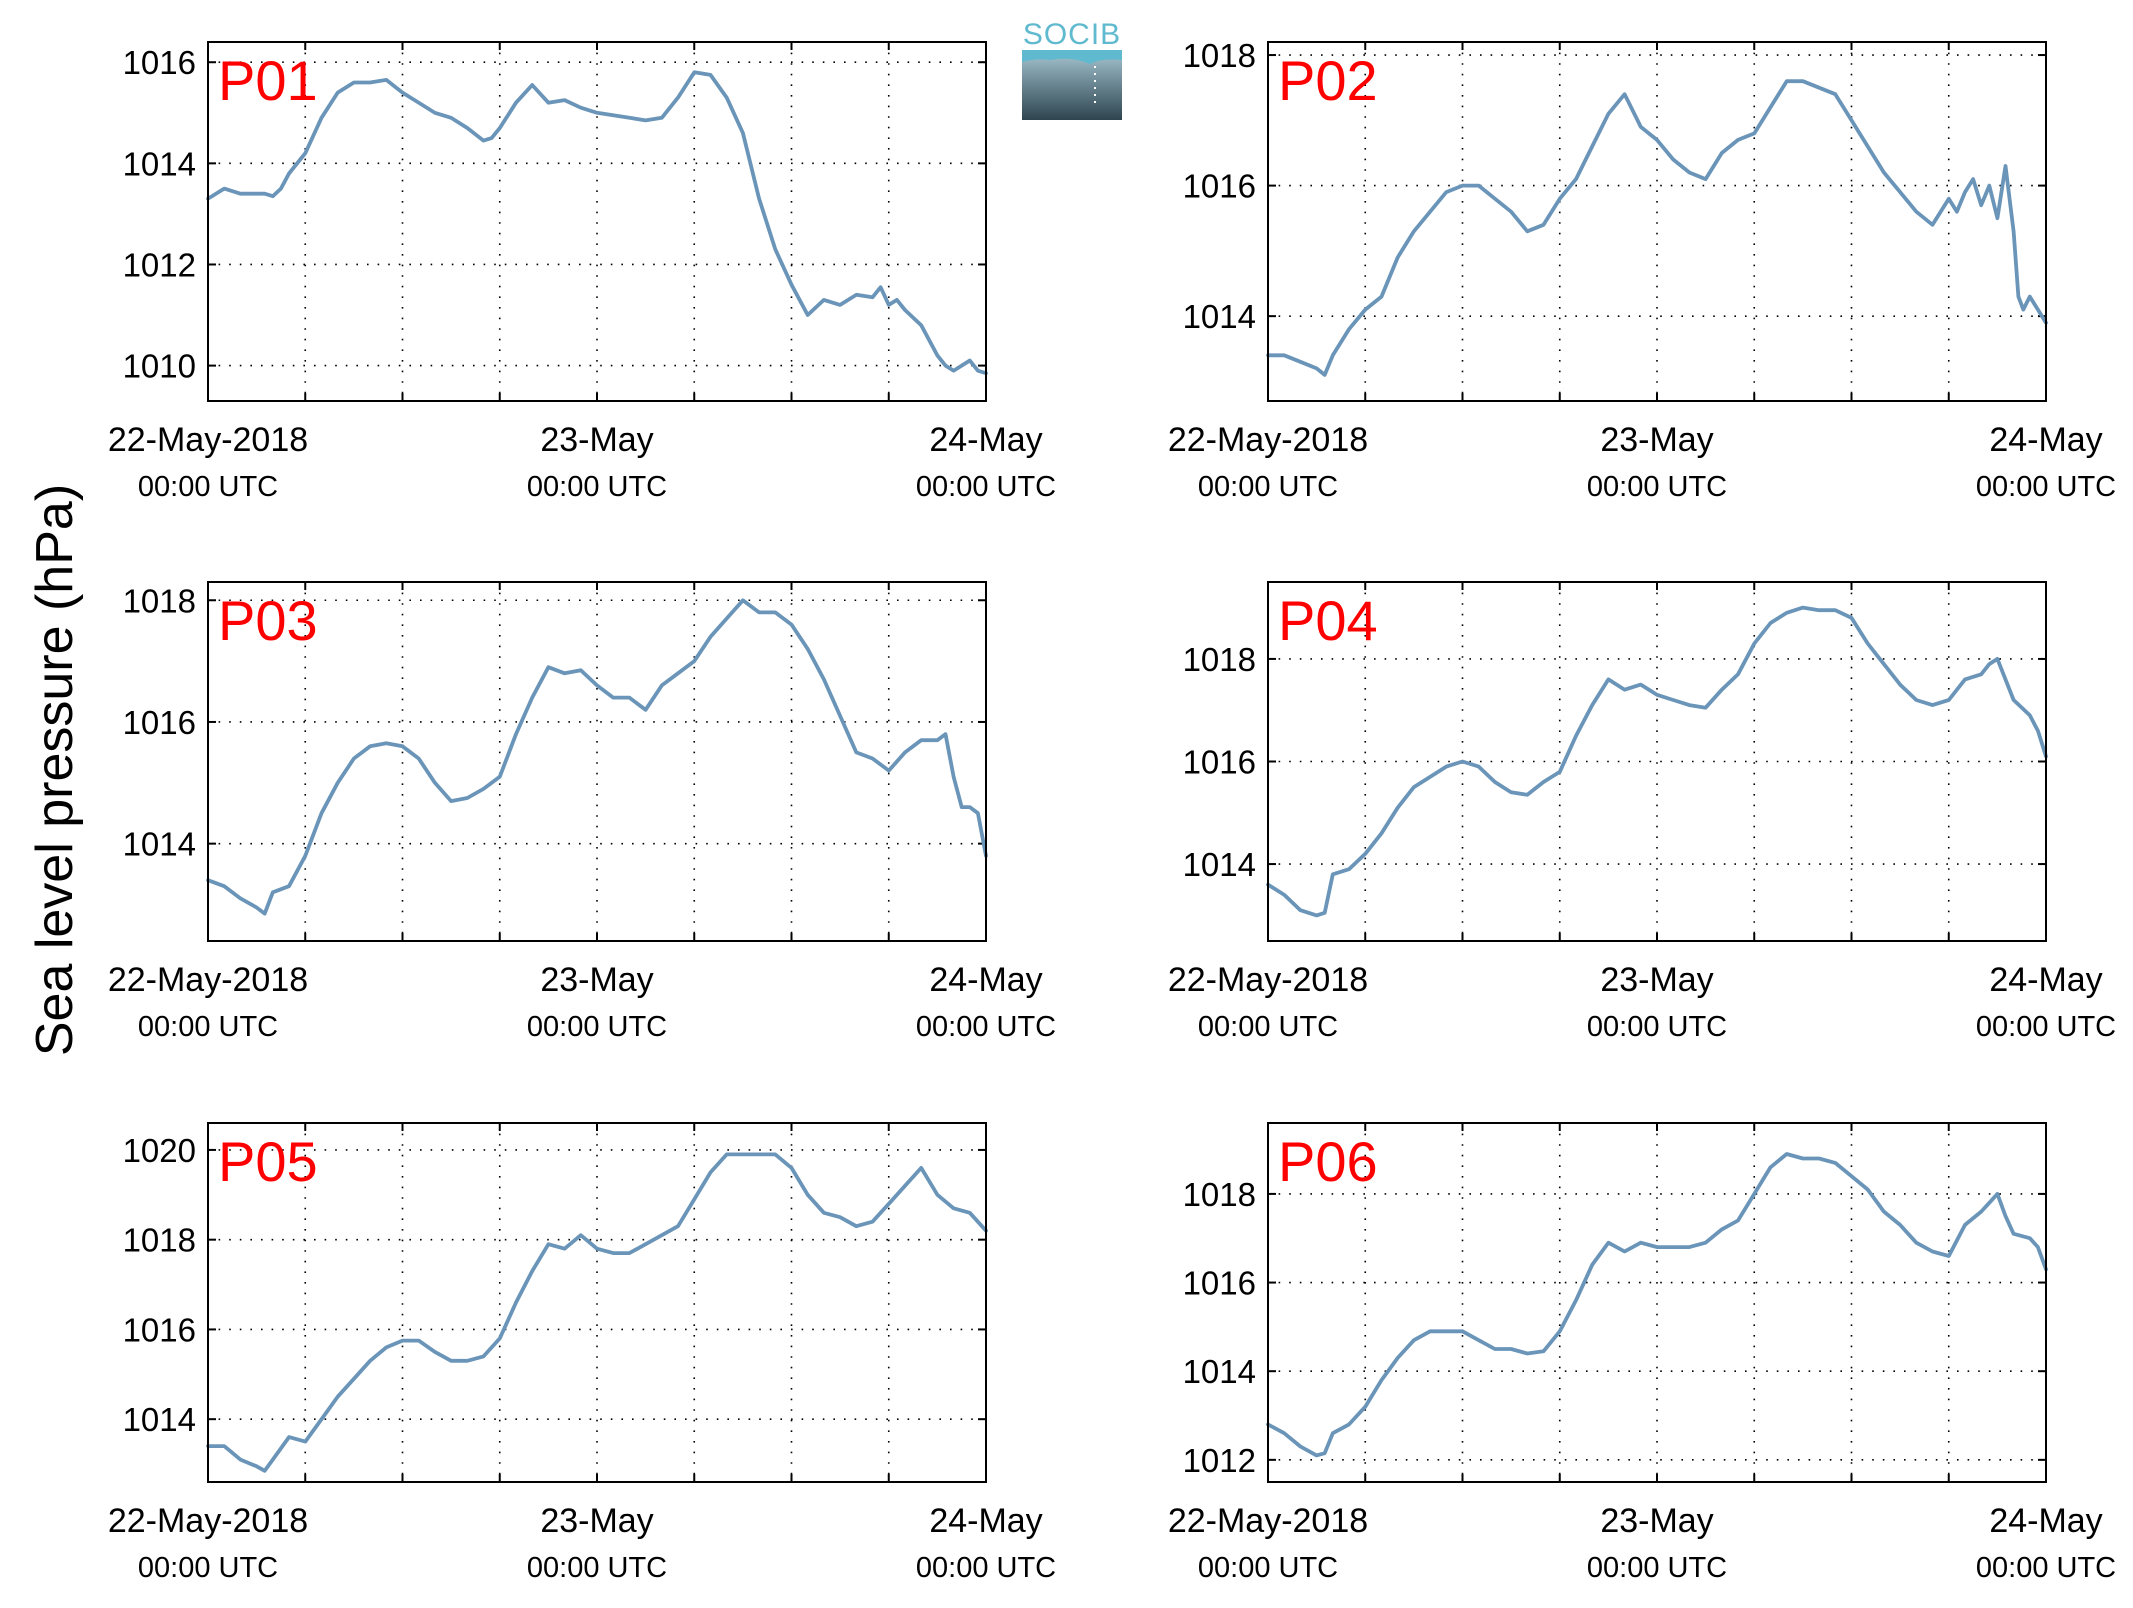 This screenshot has height=1608, width=2133. I want to click on panel-label: P04, so click(1328, 620).